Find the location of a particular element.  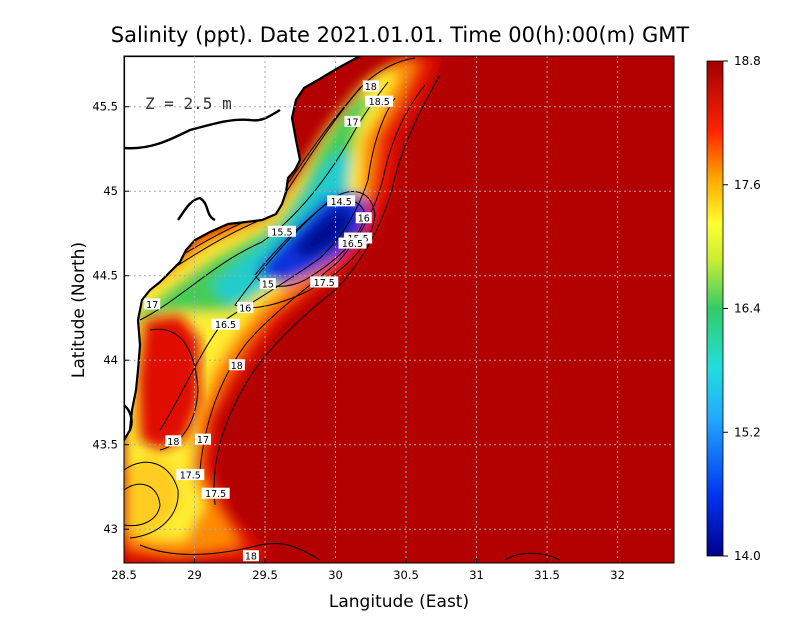

x-tick-label: 32 is located at coordinates (617, 575).